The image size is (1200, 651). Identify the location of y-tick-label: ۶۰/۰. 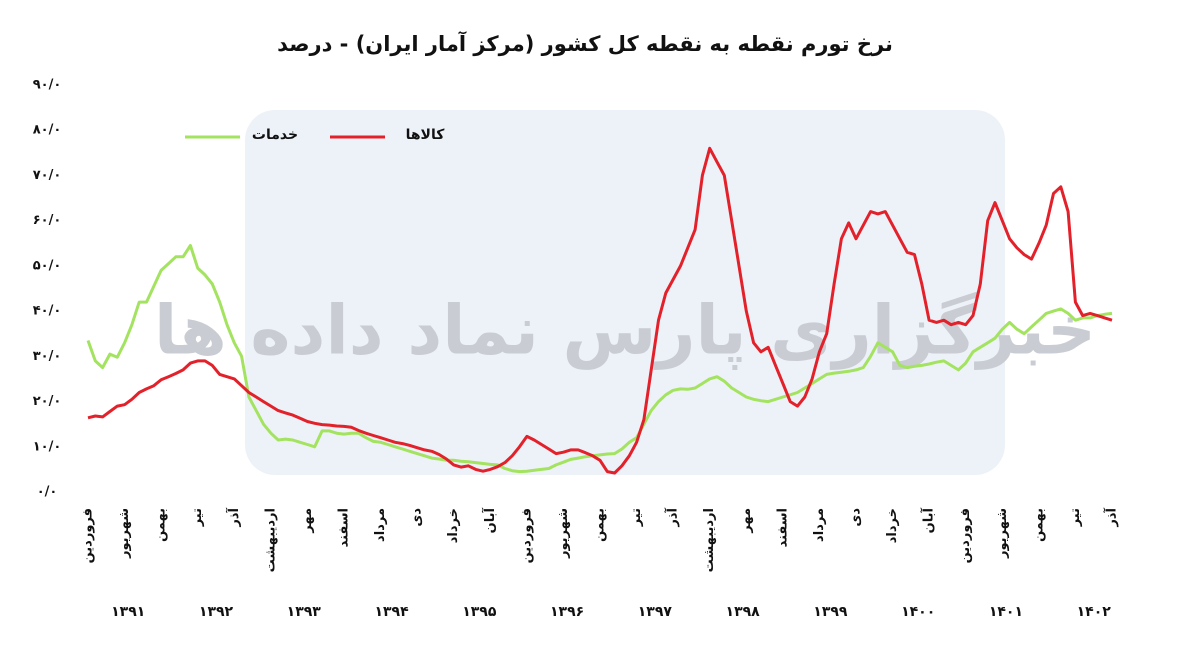
(47, 220).